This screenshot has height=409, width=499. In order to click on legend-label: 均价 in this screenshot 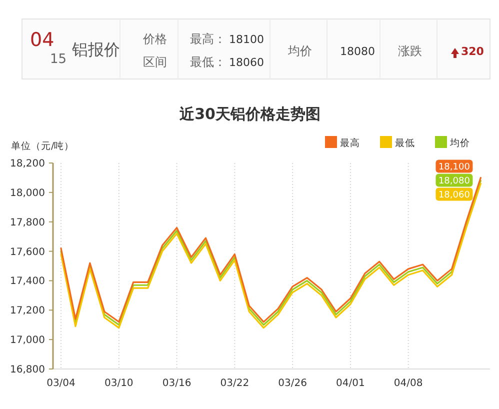, I will do `click(459, 143)`.